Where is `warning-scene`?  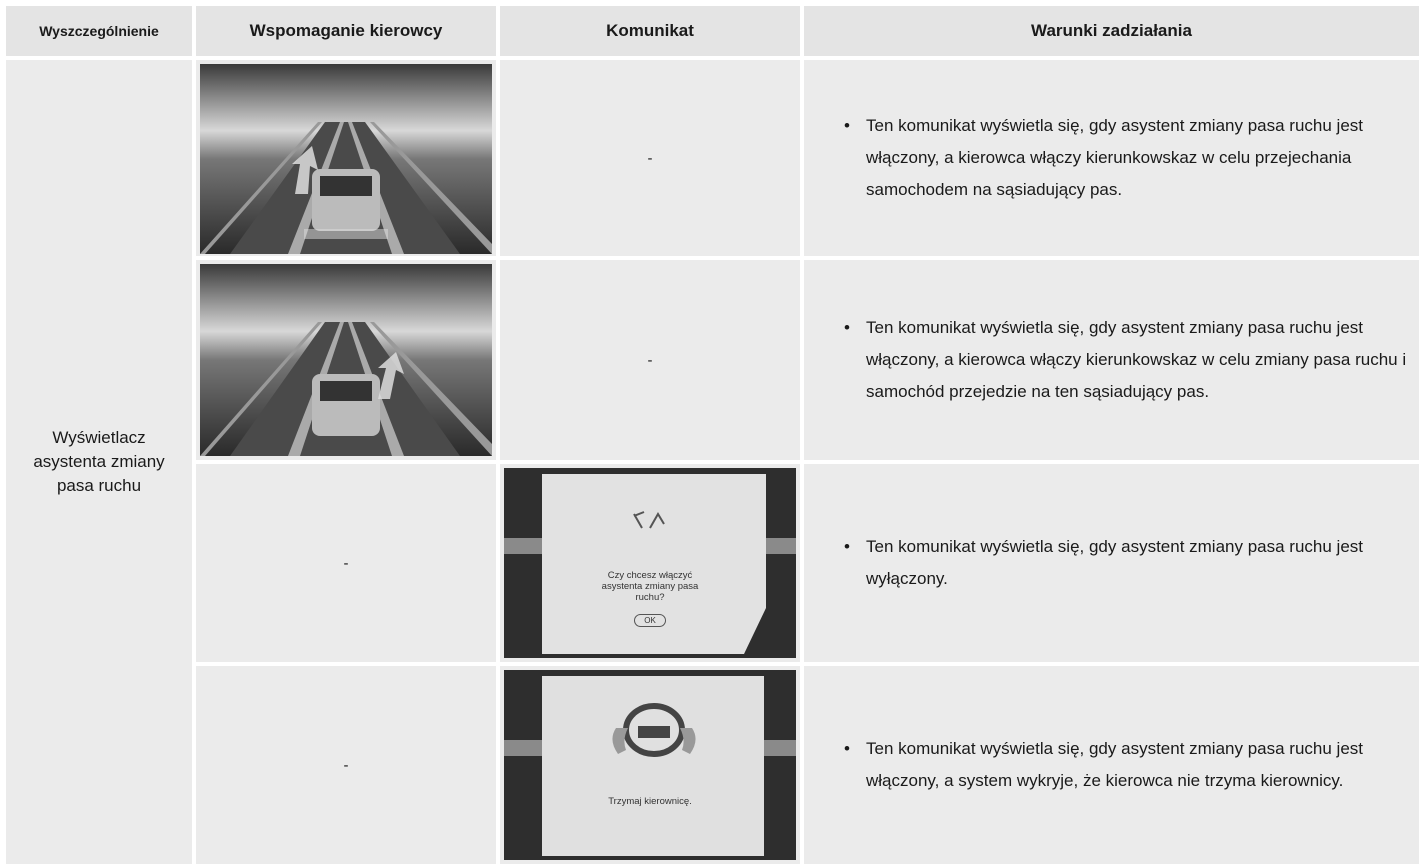
warning-scene is located at coordinates (650, 765).